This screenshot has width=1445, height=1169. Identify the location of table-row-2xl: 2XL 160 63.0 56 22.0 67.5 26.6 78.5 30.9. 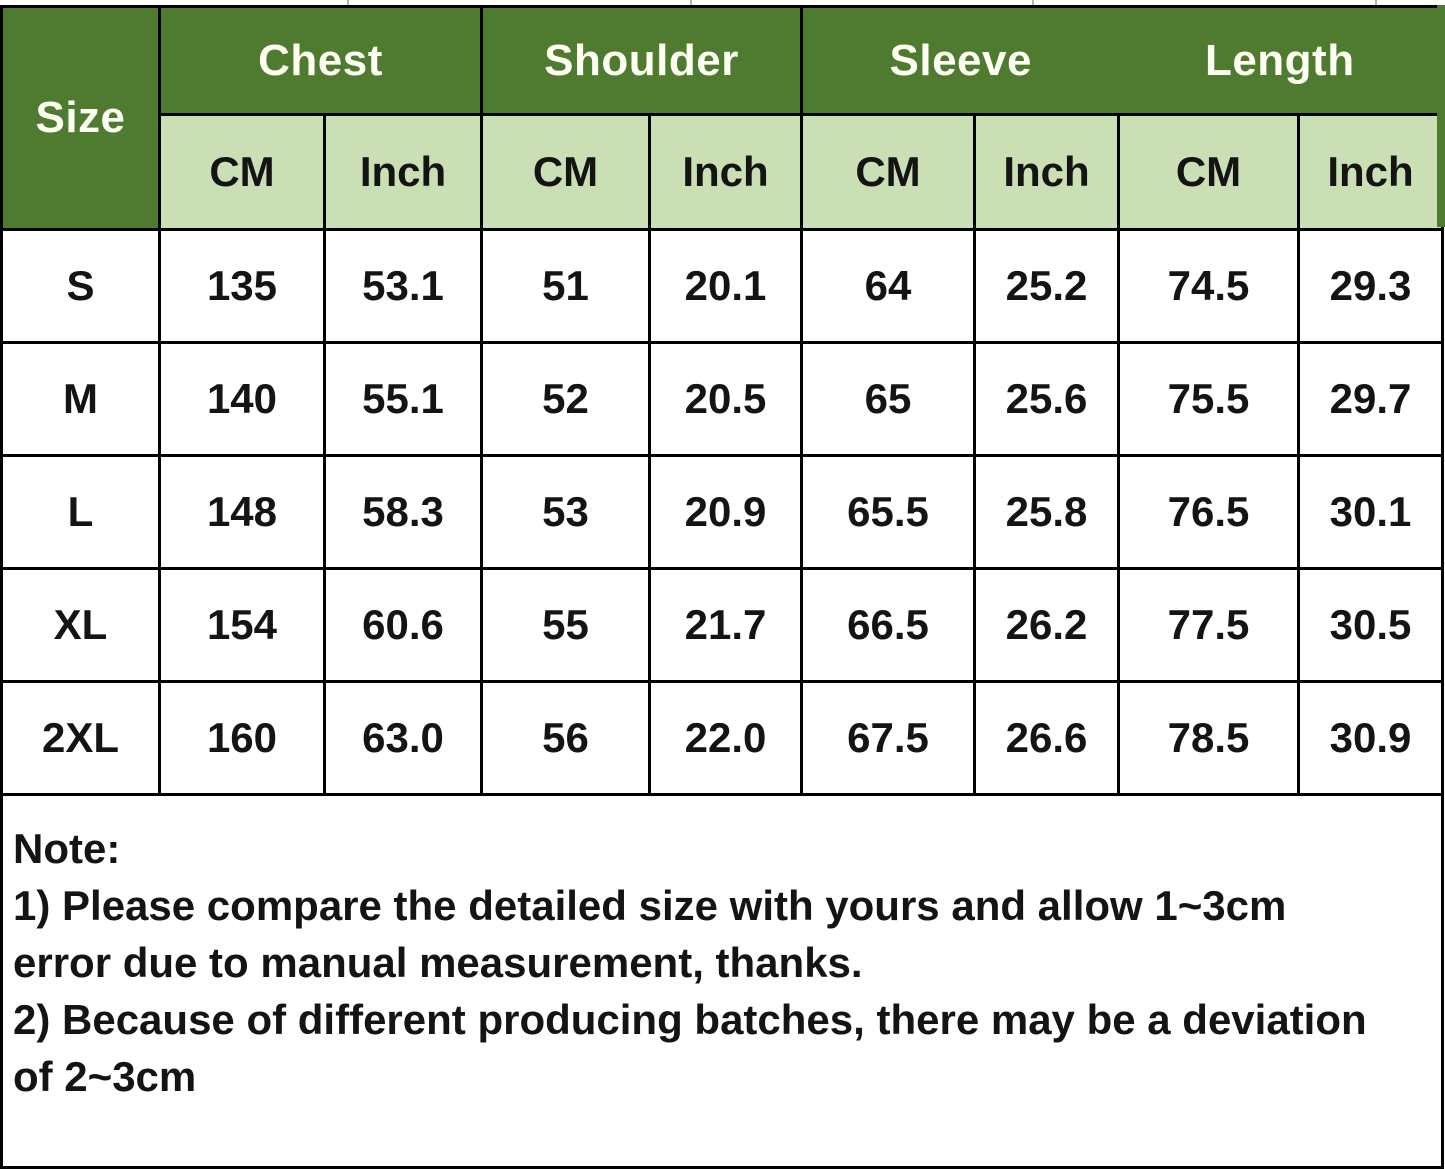
(722, 738).